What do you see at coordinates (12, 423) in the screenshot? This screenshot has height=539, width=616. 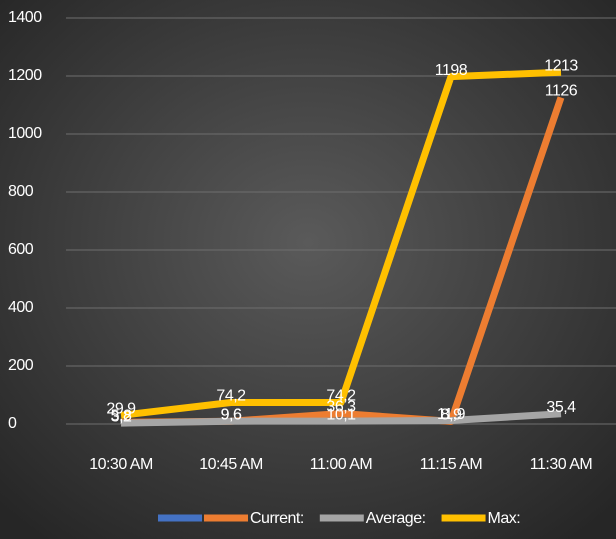 I see `y-tick-label: 0` at bounding box center [12, 423].